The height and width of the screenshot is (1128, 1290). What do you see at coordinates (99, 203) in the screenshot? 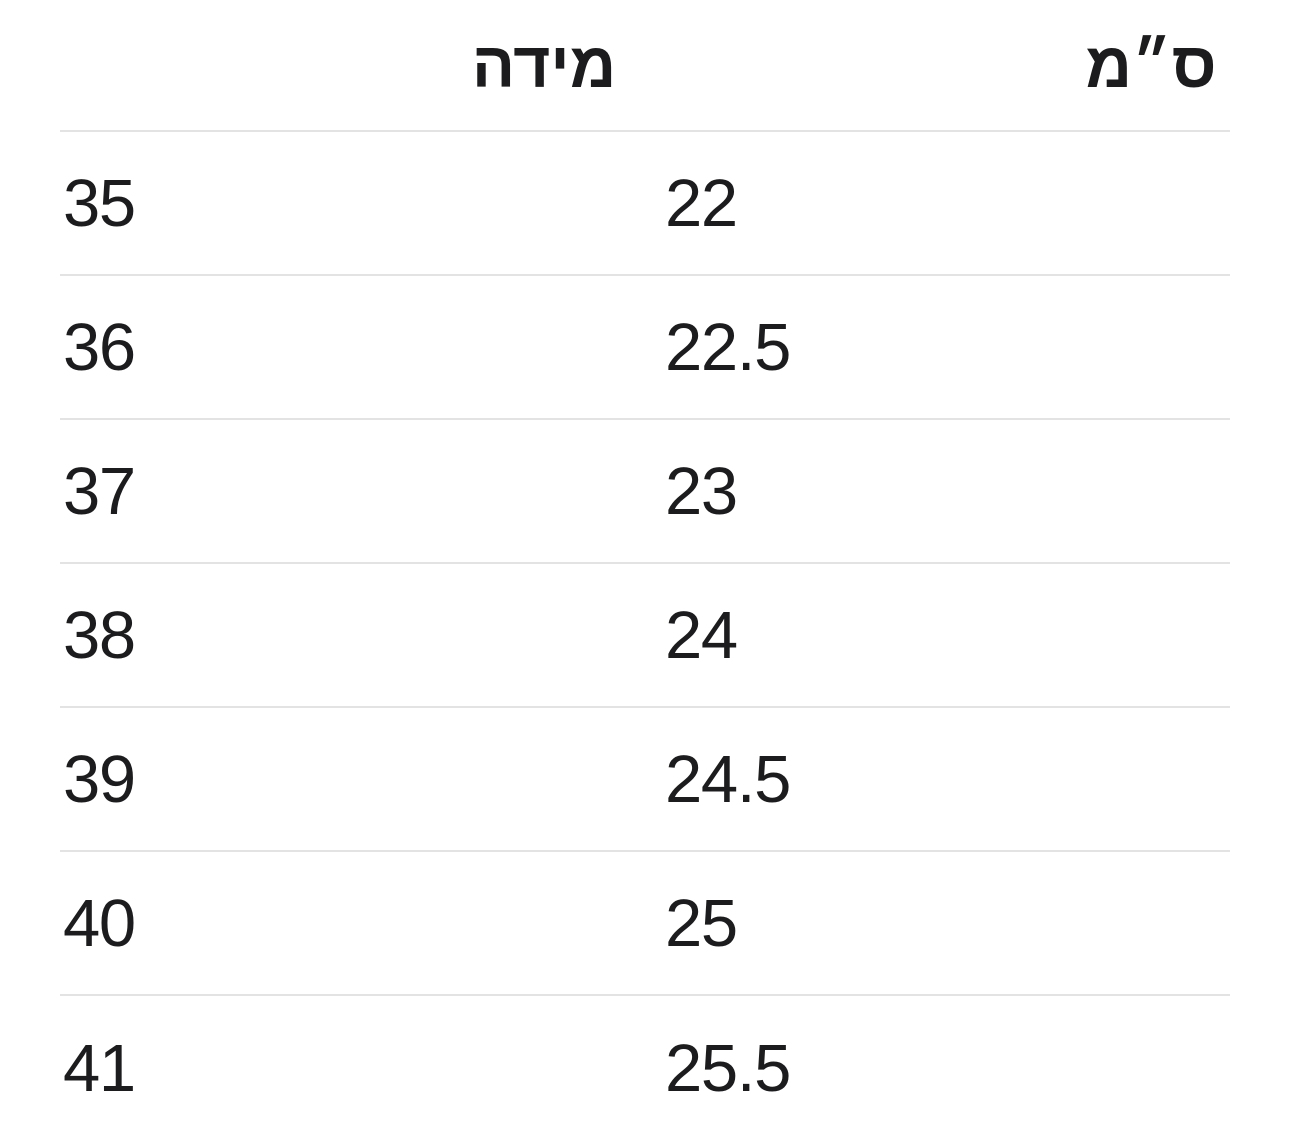
I see `size-cell: 35` at bounding box center [99, 203].